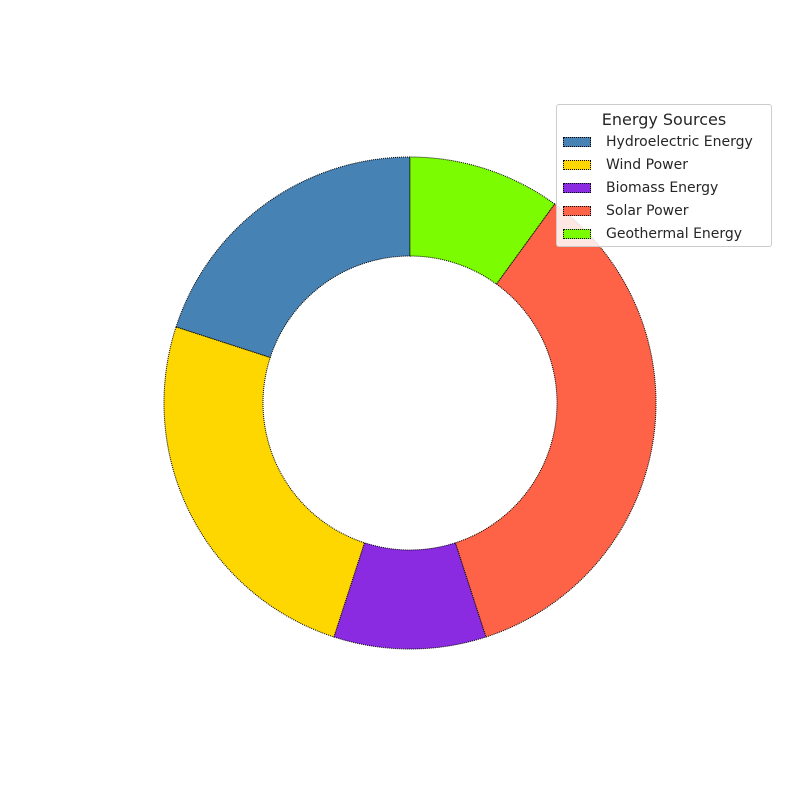 This screenshot has height=800, width=800. I want to click on legend-label: Biomass Energy, so click(662, 187).